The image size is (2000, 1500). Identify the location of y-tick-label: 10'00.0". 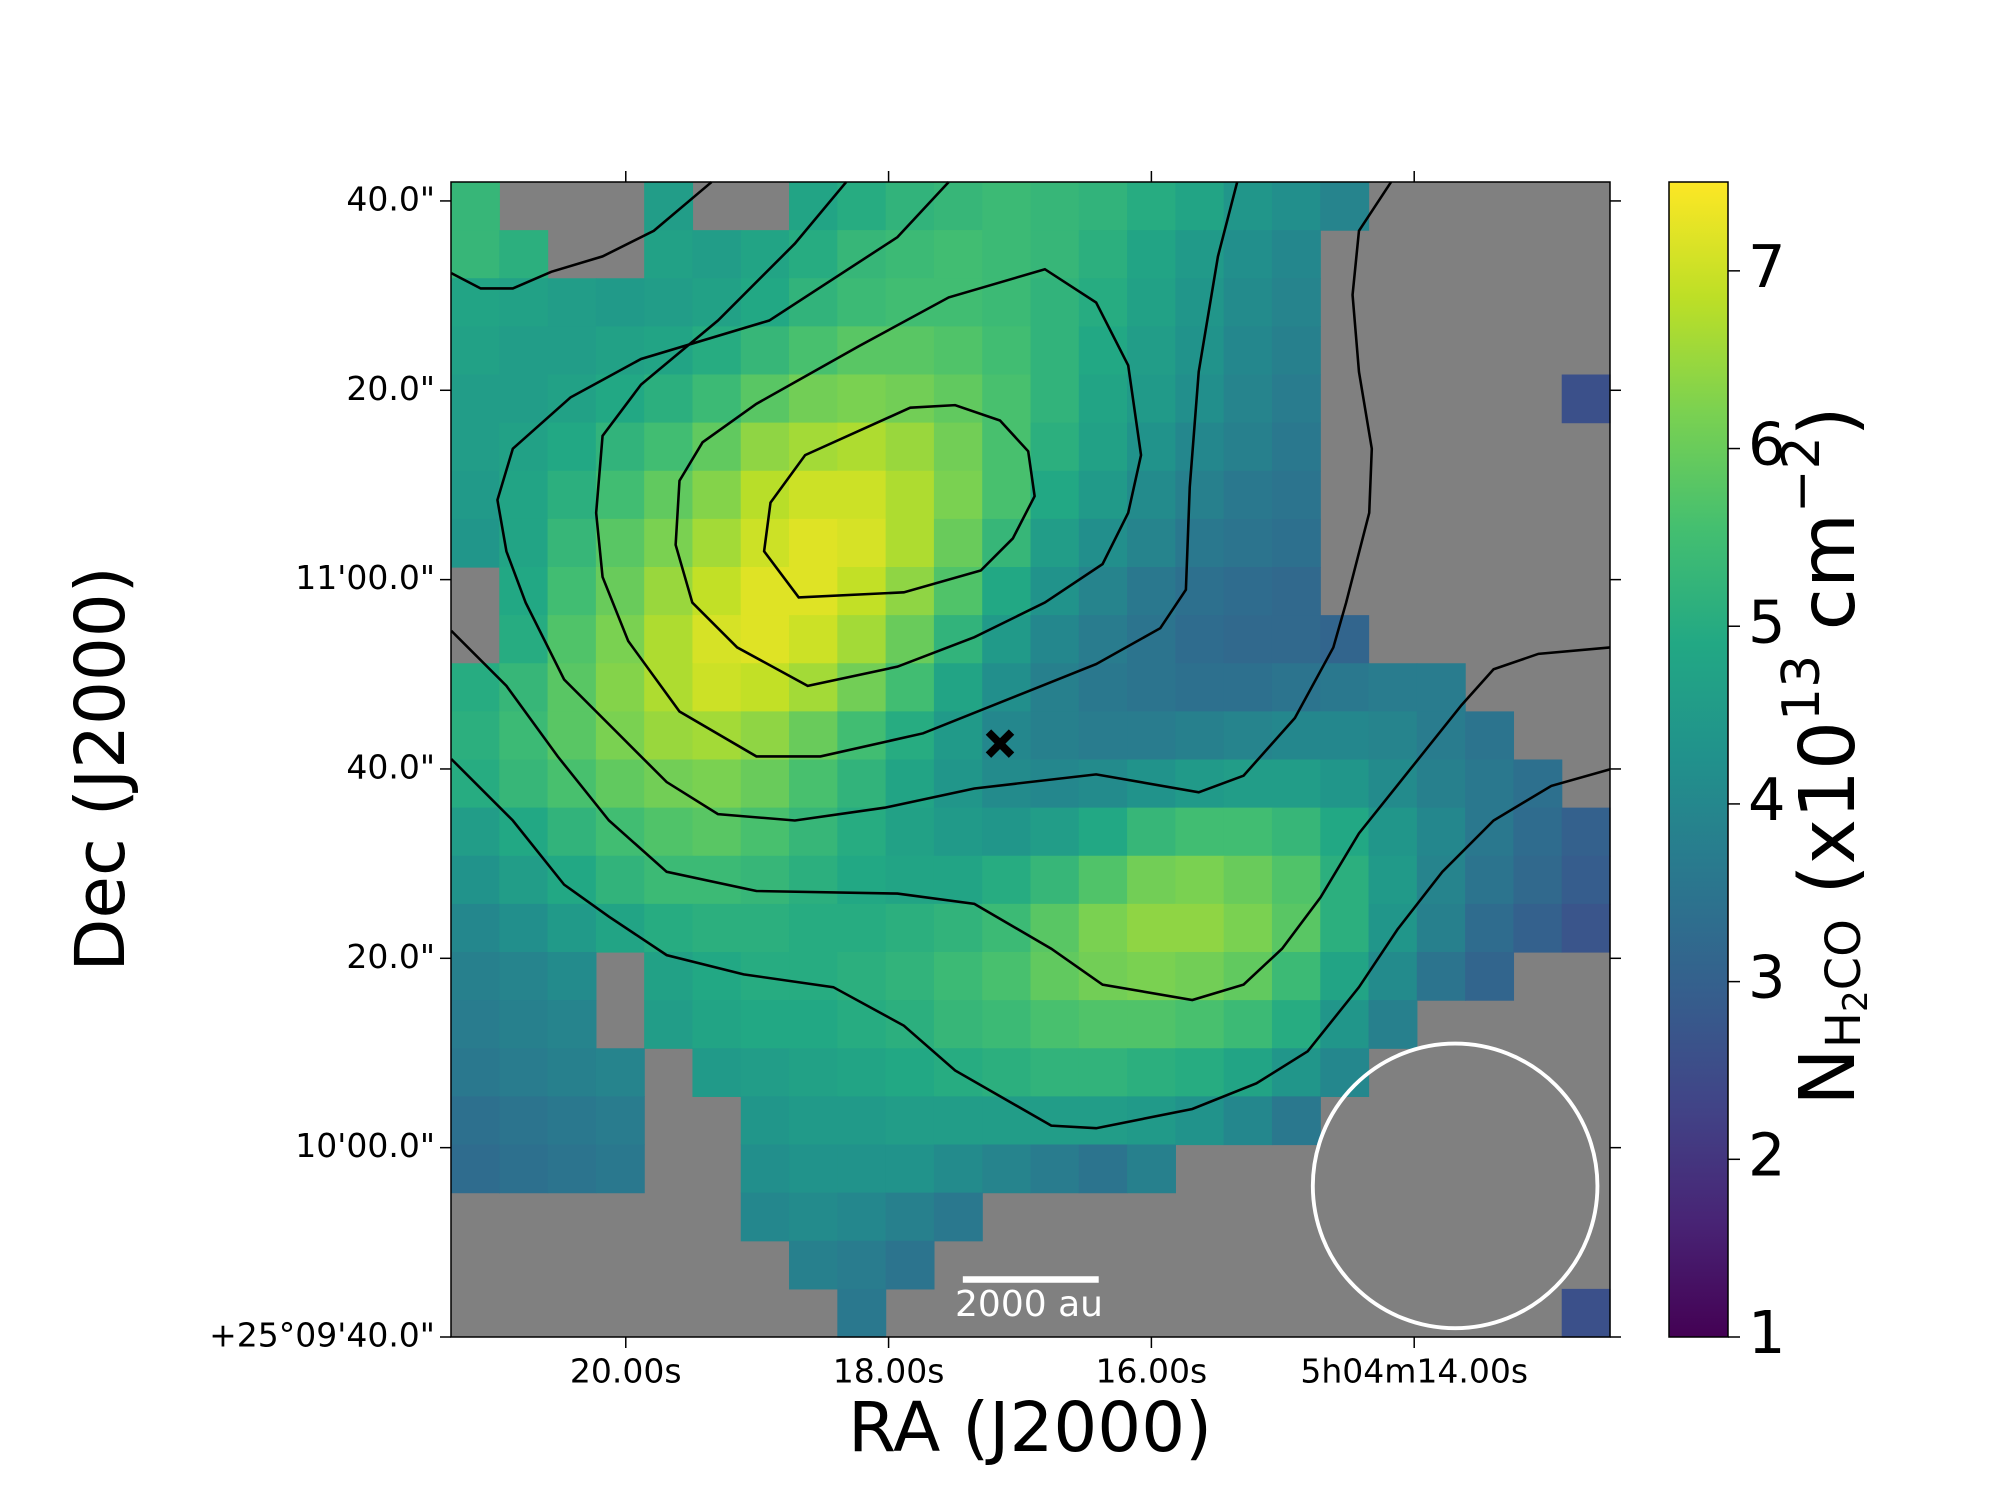
(365, 1145).